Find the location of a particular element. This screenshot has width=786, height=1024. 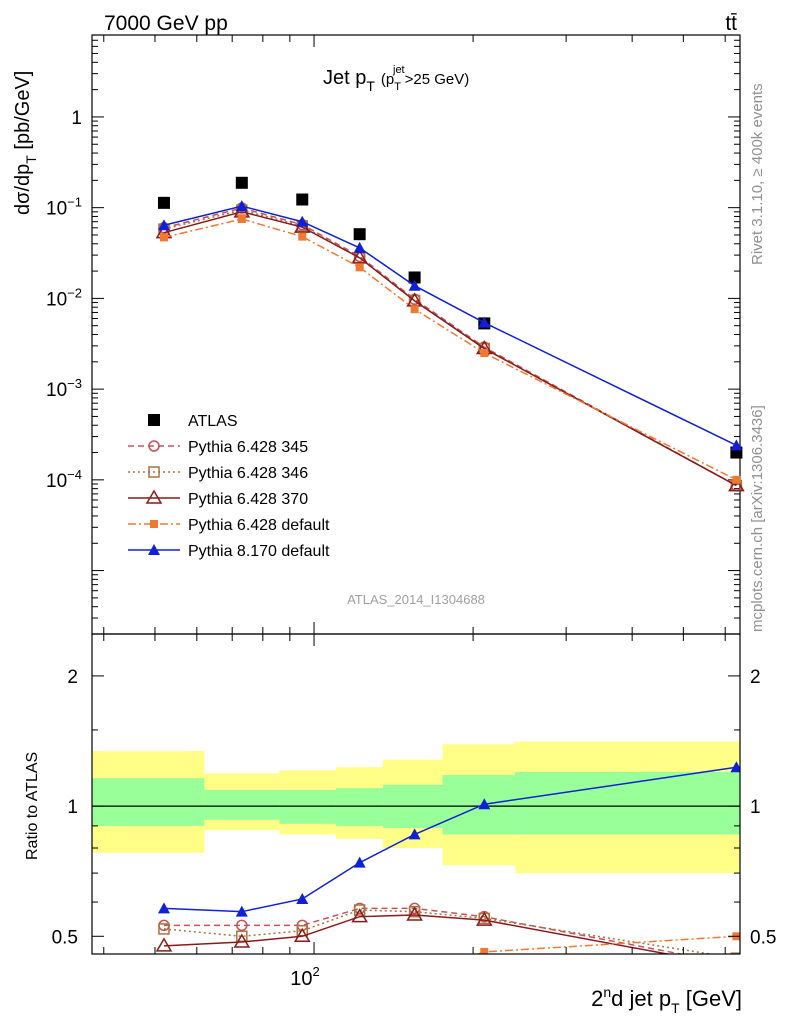

legend-label: Pythia 8.170 default is located at coordinates (259, 551).